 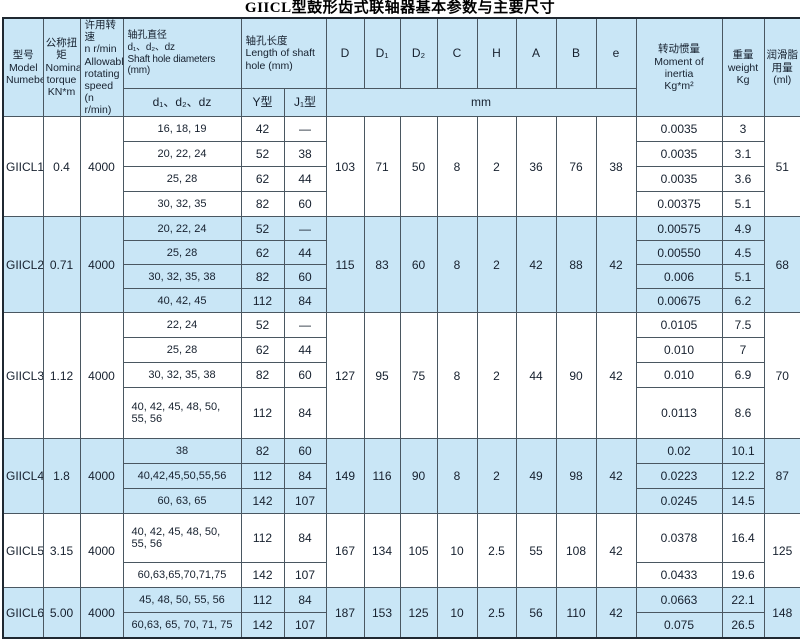 What do you see at coordinates (182, 476) in the screenshot?
I see `diameters-cell: 40,42,45,50,55,56` at bounding box center [182, 476].